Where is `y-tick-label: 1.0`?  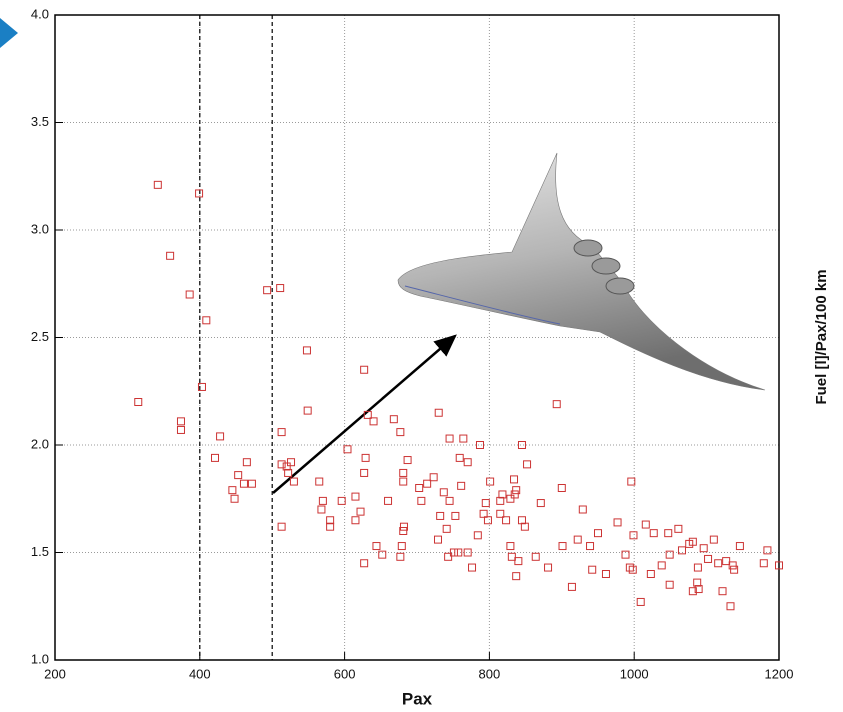 y-tick-label: 1.0 is located at coordinates (40, 658).